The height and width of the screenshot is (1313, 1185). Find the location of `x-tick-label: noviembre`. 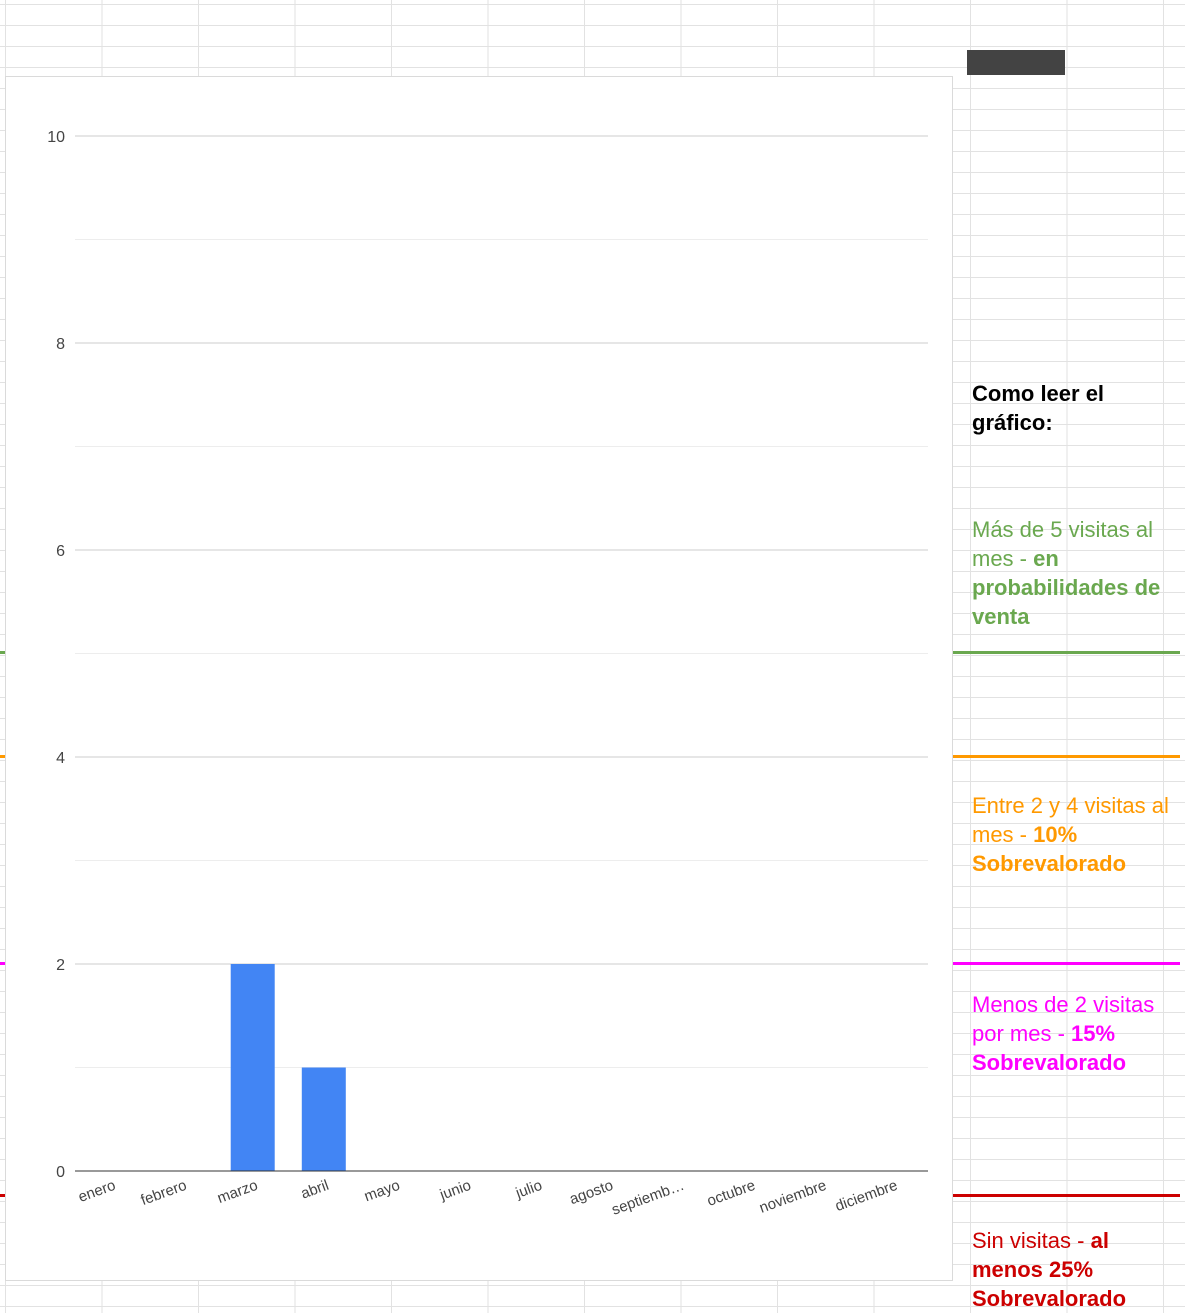

x-tick-label: noviembre is located at coordinates (793, 1197).